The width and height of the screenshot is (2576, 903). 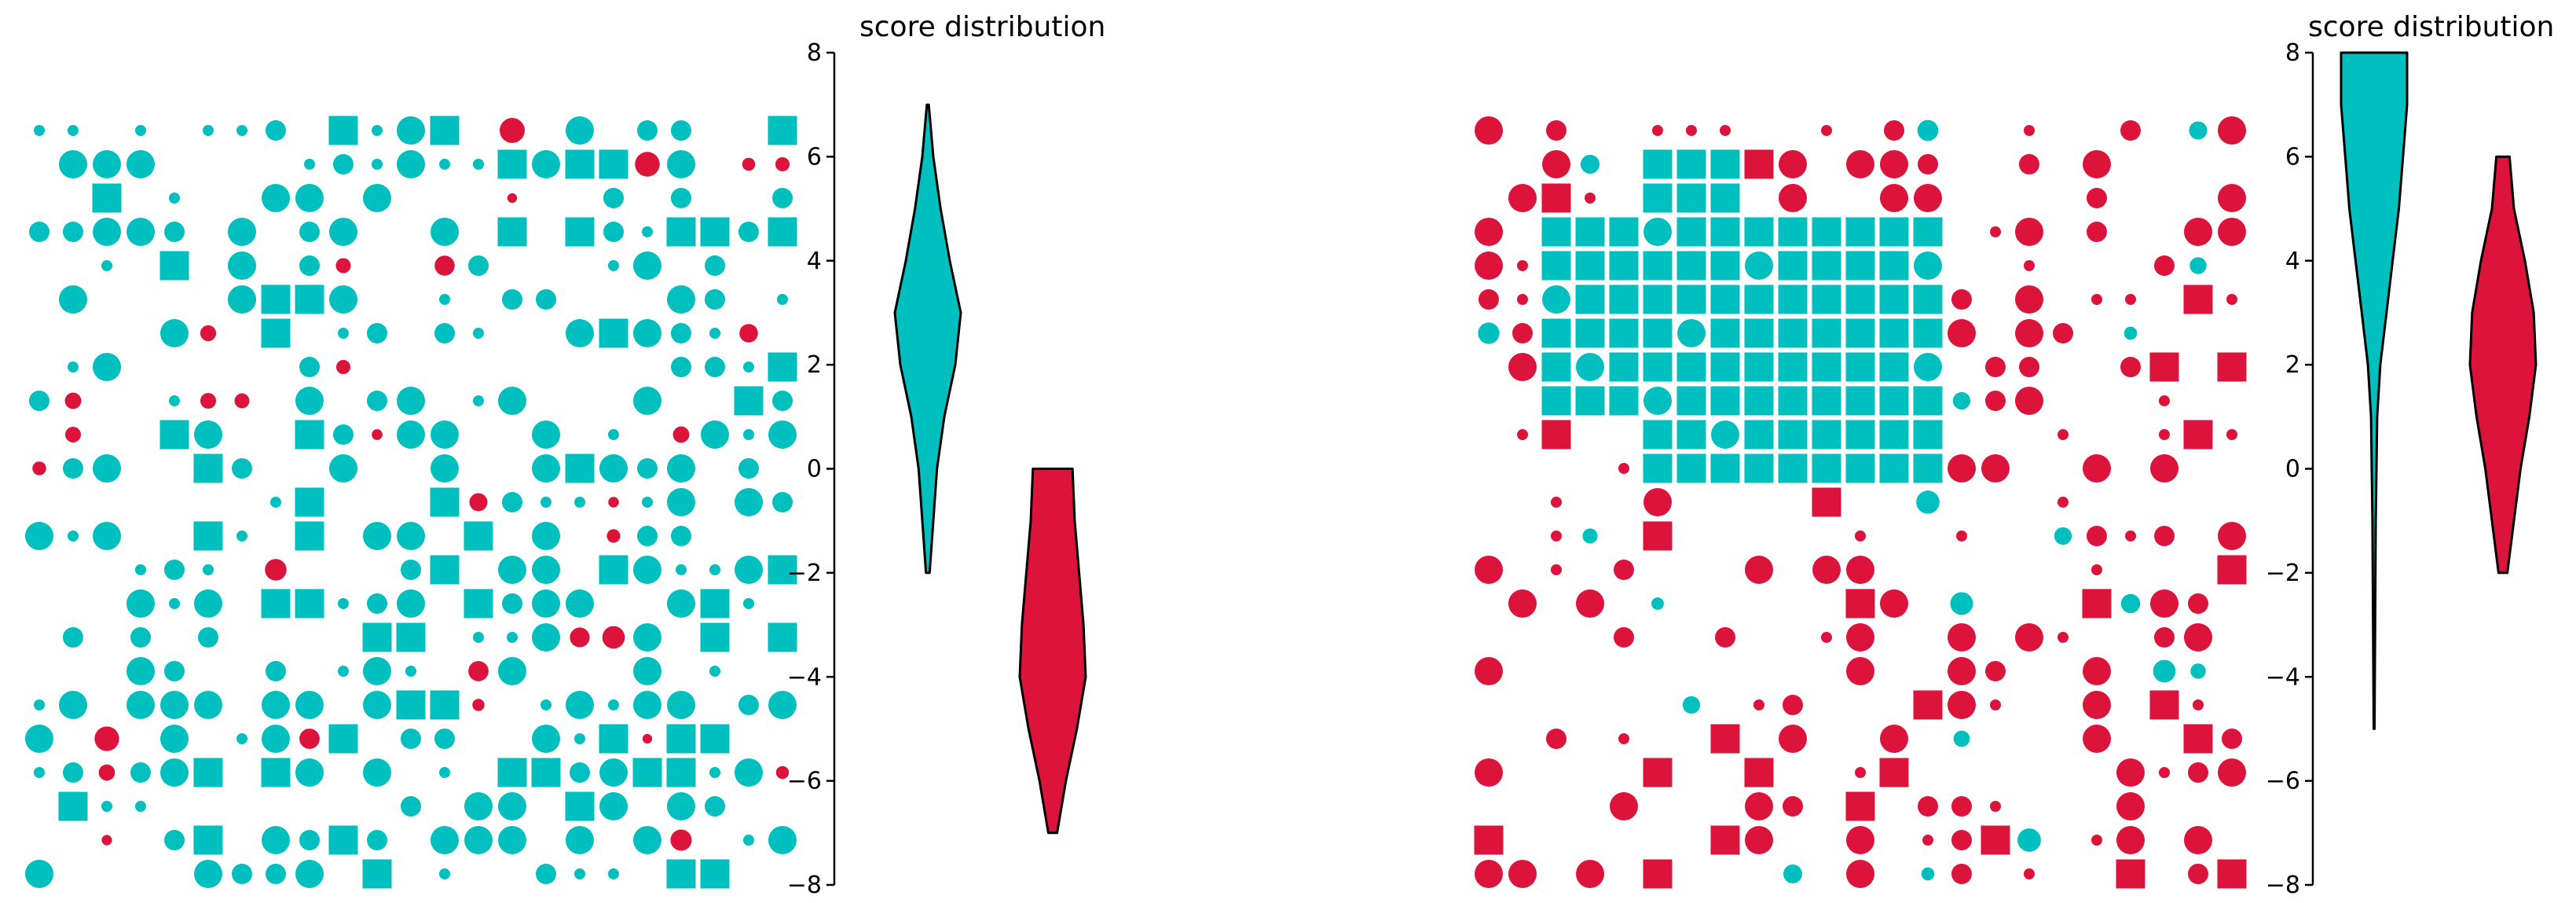 What do you see at coordinates (814, 470) in the screenshot?
I see `y-tick-label: 0` at bounding box center [814, 470].